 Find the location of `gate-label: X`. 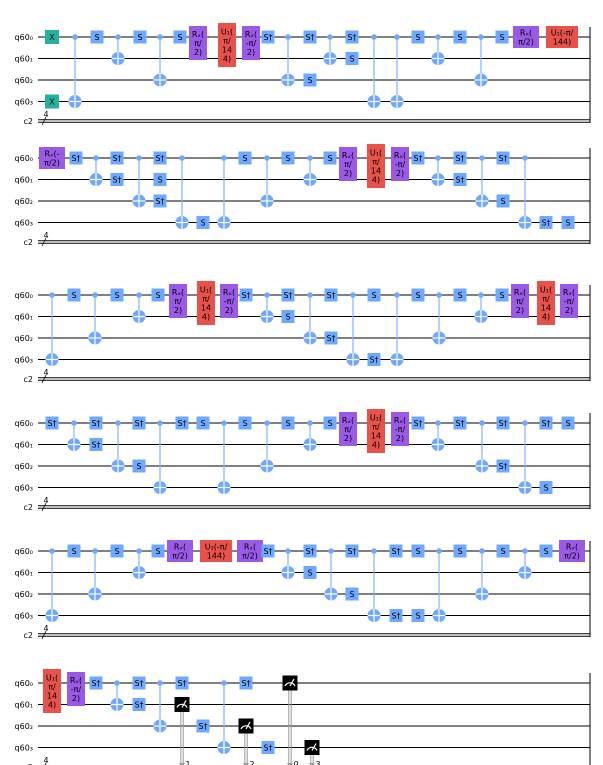

gate-label: X is located at coordinates (52, 102).